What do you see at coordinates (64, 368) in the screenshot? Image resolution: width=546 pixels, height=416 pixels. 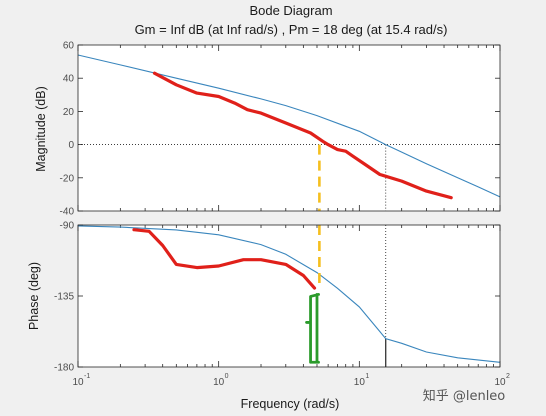 I see `phase-ytick-label: -180` at bounding box center [64, 368].